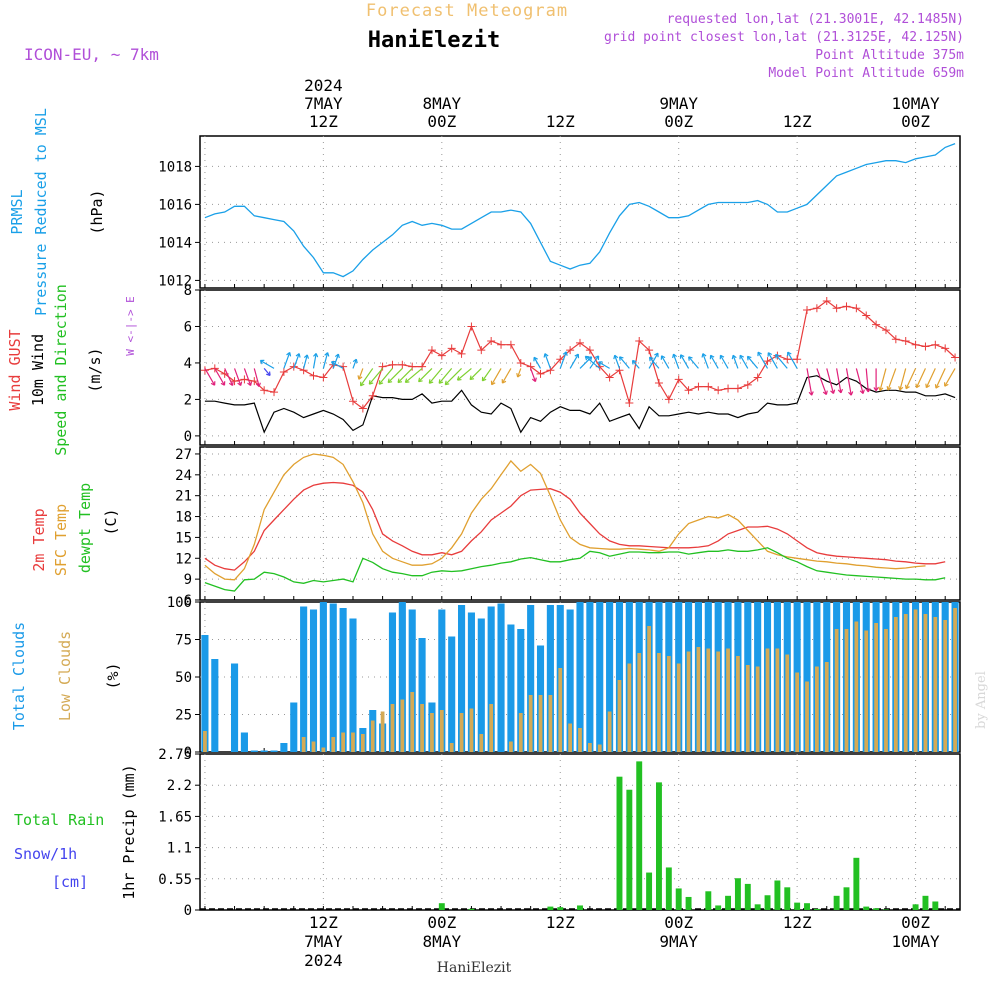 This screenshot has width=1000, height=1000. Describe the element at coordinates (113, 675) in the screenshot. I see `clouds-unit-line: (%)` at that location.